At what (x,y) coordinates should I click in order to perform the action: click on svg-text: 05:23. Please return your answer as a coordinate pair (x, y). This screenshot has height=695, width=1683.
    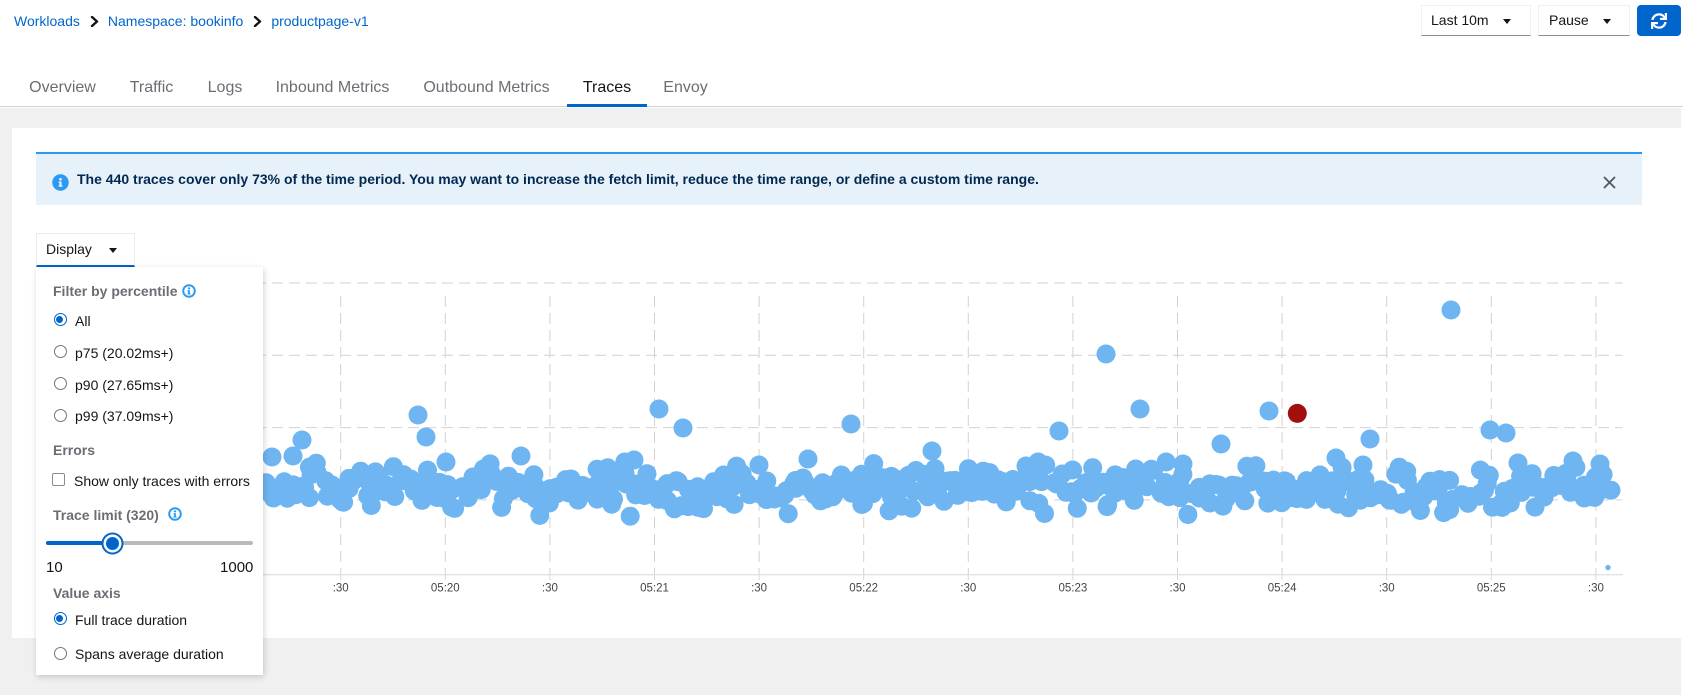
    Looking at the image, I should click on (1073, 589).